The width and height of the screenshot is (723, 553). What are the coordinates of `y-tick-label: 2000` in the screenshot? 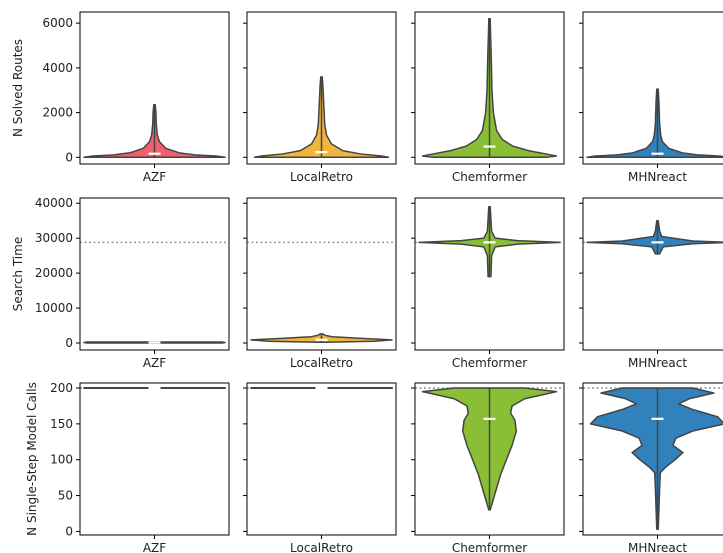 It's located at (57, 113).